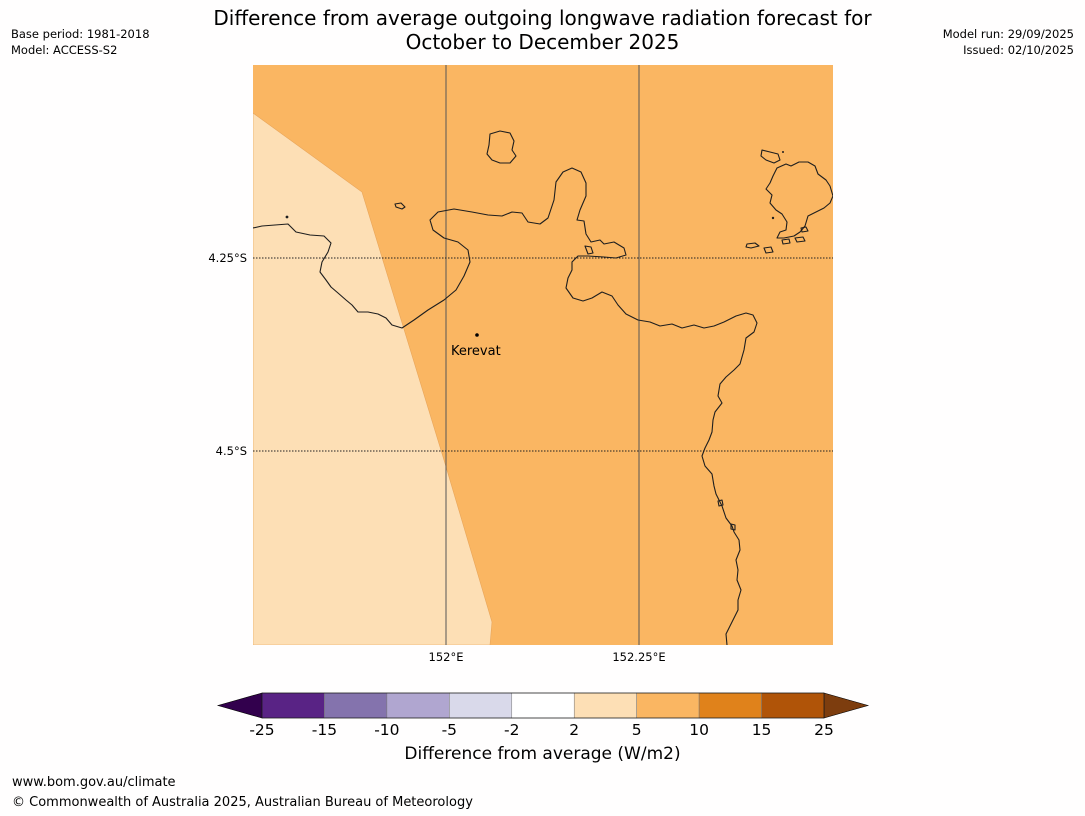 The height and width of the screenshot is (816, 1085). Describe the element at coordinates (477, 335) in the screenshot. I see `kerevat-marker` at that location.